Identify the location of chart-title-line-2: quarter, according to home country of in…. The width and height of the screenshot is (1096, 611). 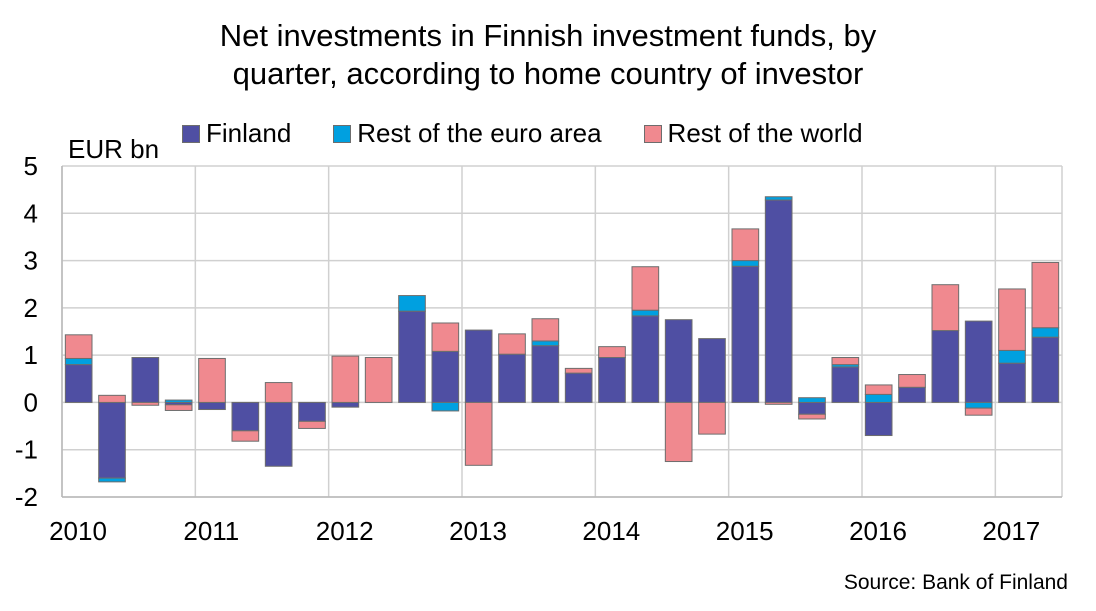
(548, 73).